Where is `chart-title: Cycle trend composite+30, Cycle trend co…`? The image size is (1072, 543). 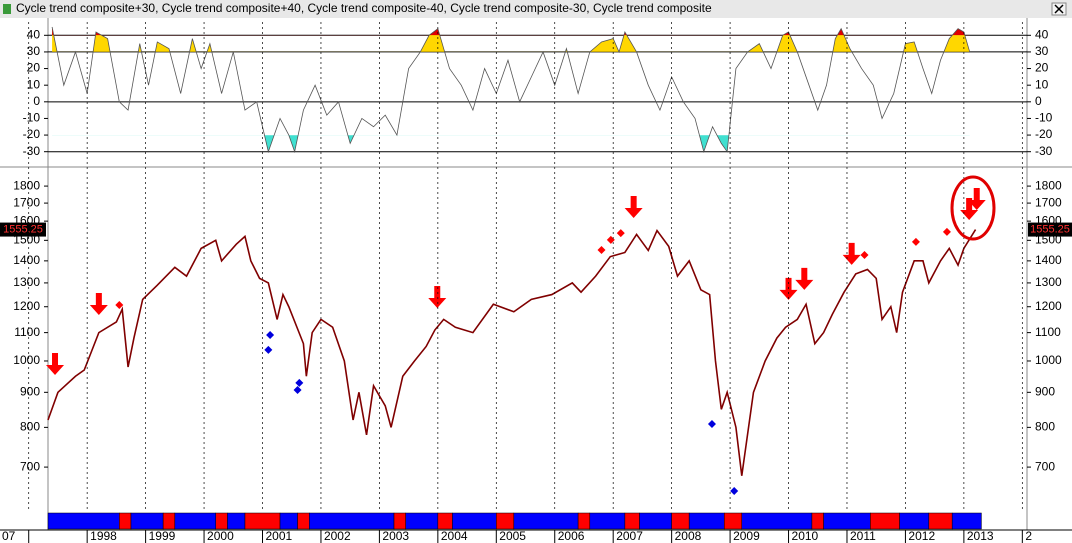 chart-title: Cycle trend composite+30, Cycle trend co… is located at coordinates (364, 8).